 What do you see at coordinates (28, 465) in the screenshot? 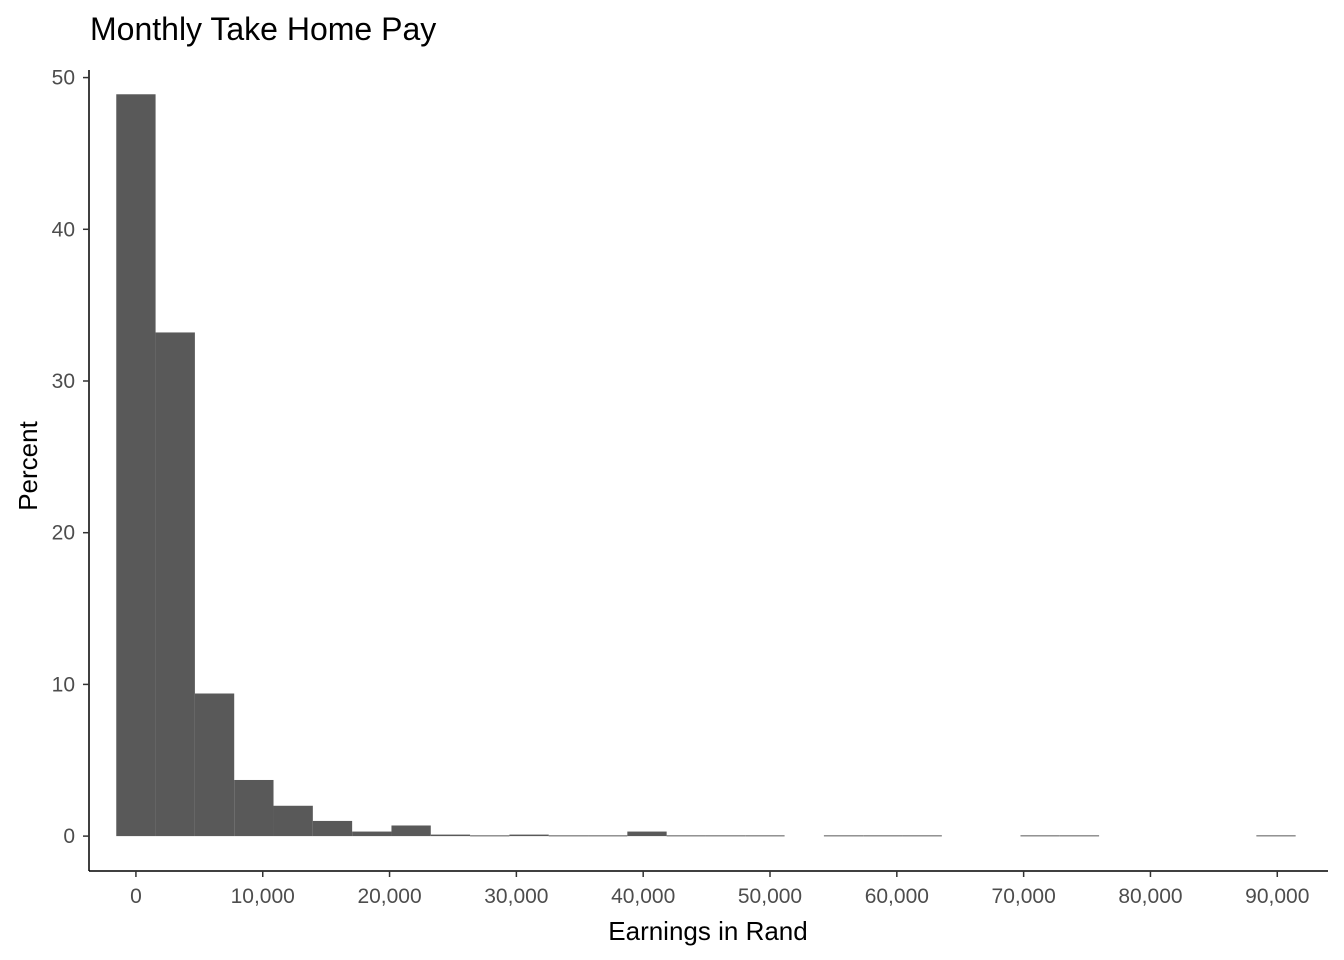
I see `y-axis-label: Percent` at bounding box center [28, 465].